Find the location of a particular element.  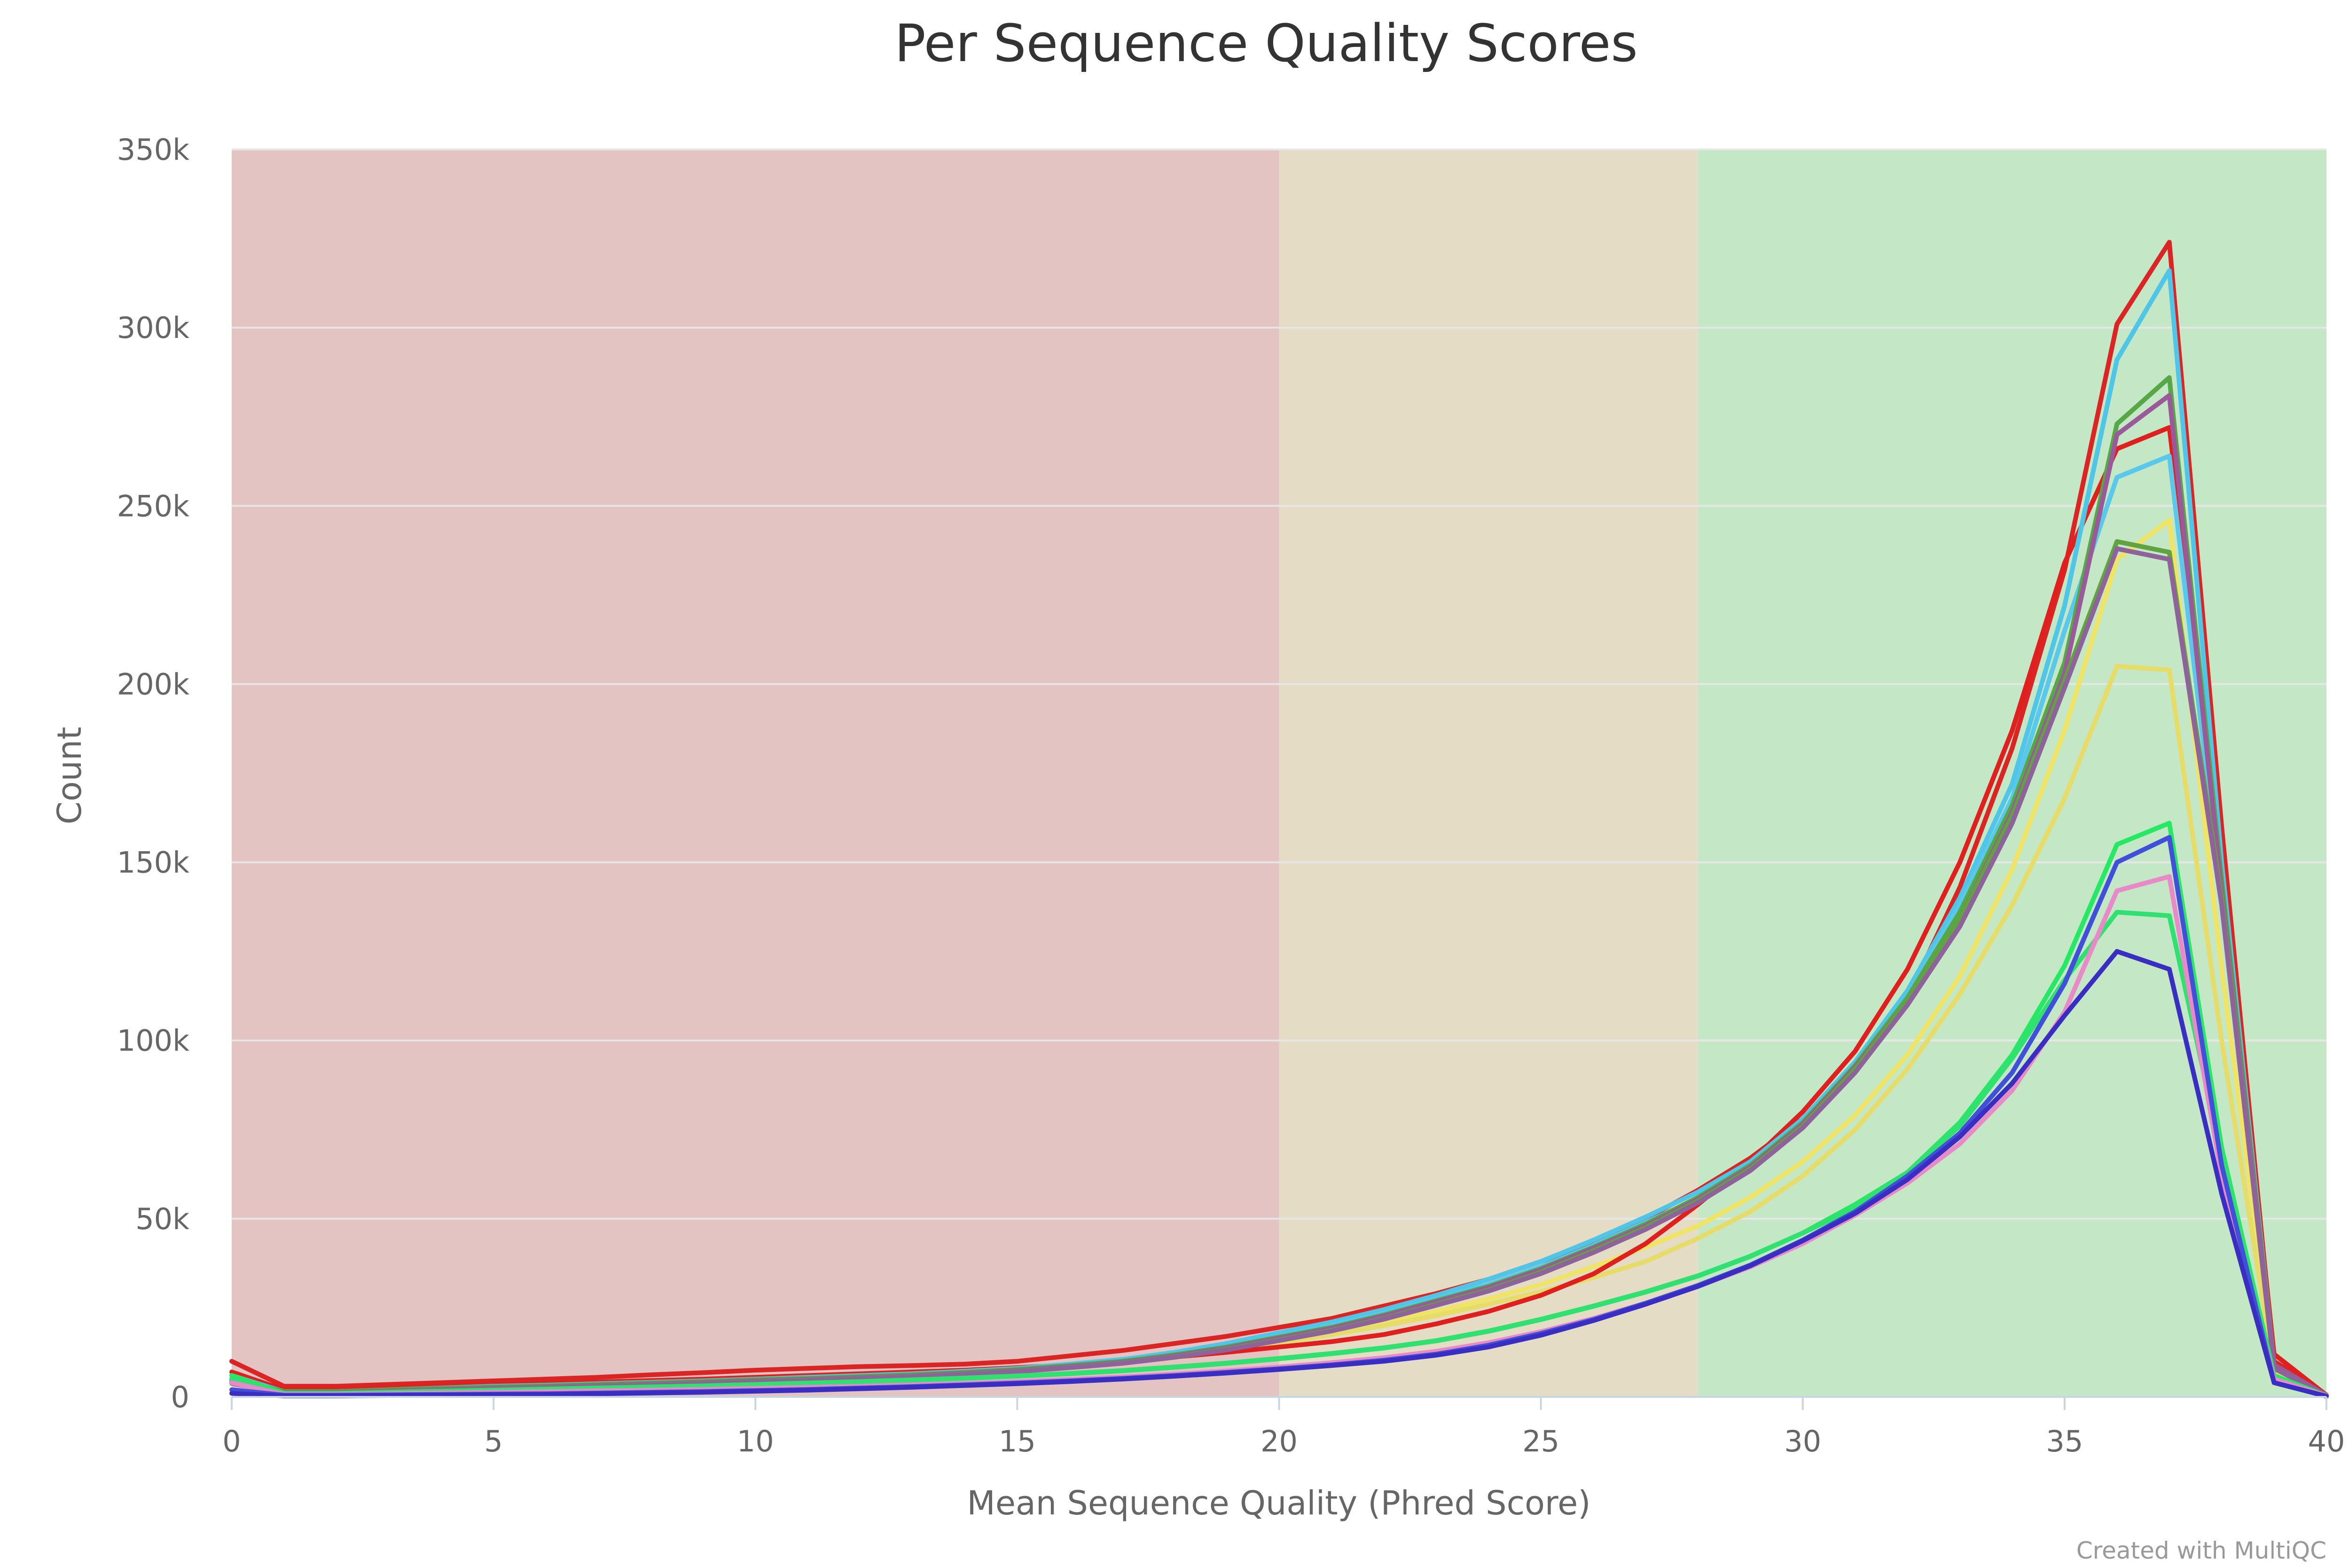

y-tick-label: 200k is located at coordinates (153, 684).